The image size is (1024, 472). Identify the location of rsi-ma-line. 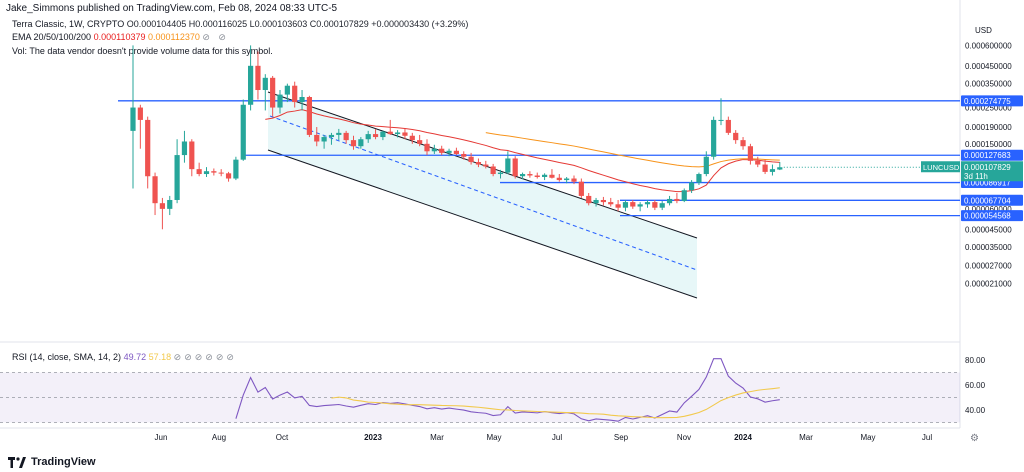
(555, 403).